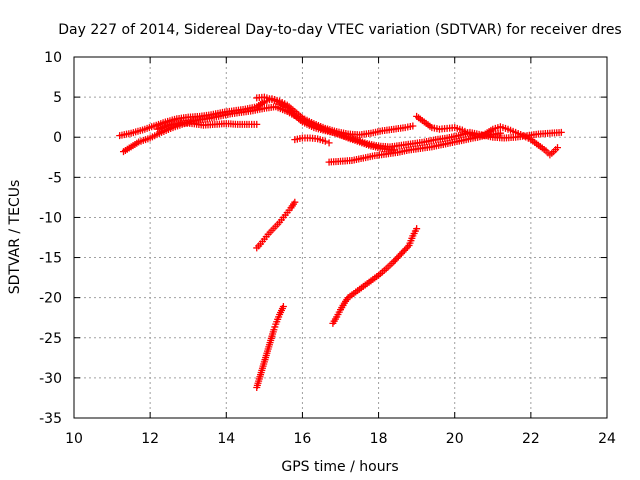 The image size is (640, 480). Describe the element at coordinates (207, 126) in the screenshot. I see `series-arc-c` at that location.